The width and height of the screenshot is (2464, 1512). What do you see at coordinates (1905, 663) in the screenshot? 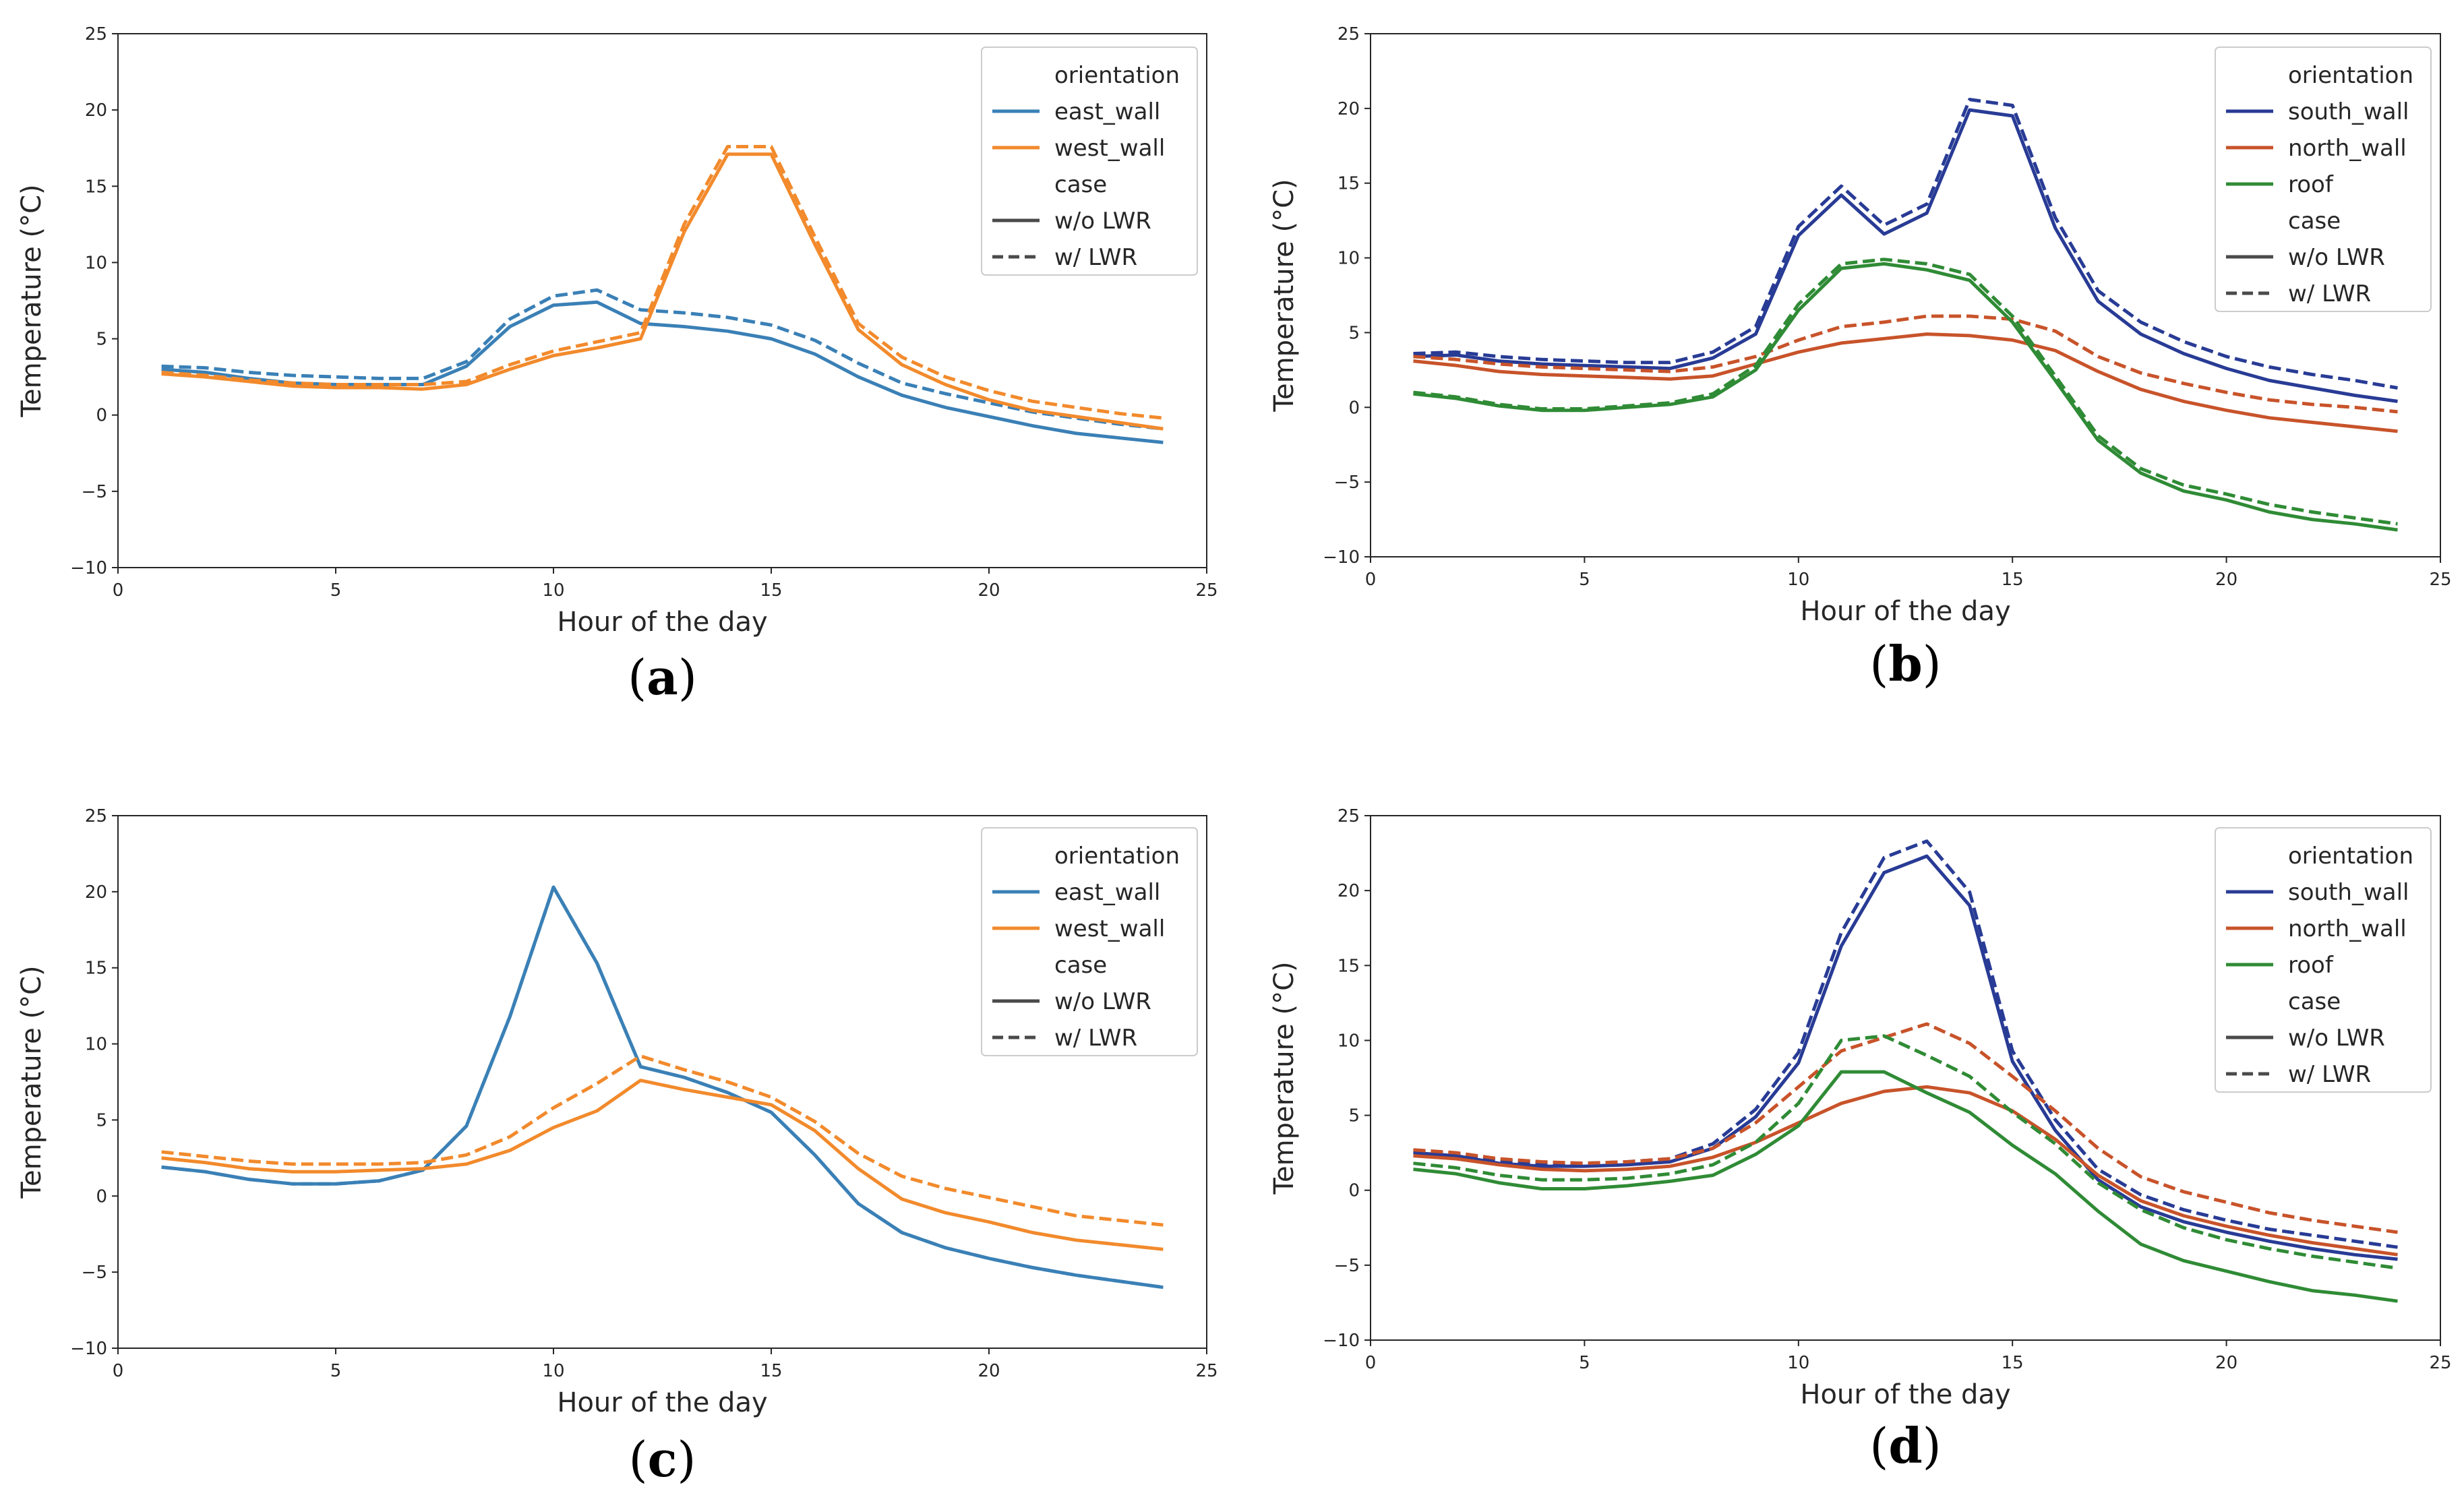
I see `panel-label: (b)` at bounding box center [1905, 663].